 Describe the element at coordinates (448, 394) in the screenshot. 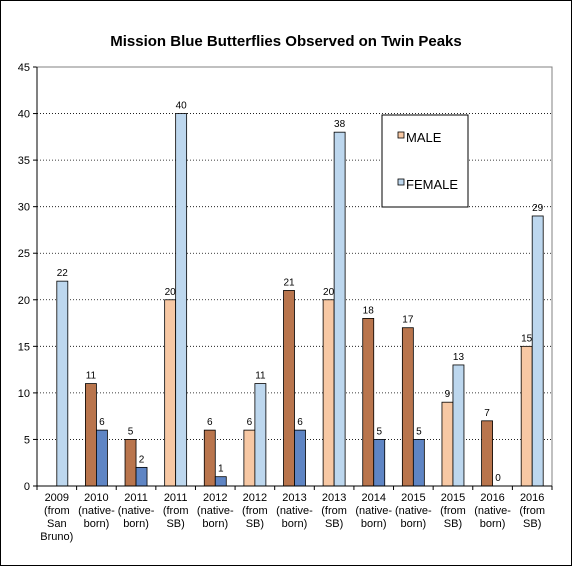

I see `data-label-male: 9` at that location.